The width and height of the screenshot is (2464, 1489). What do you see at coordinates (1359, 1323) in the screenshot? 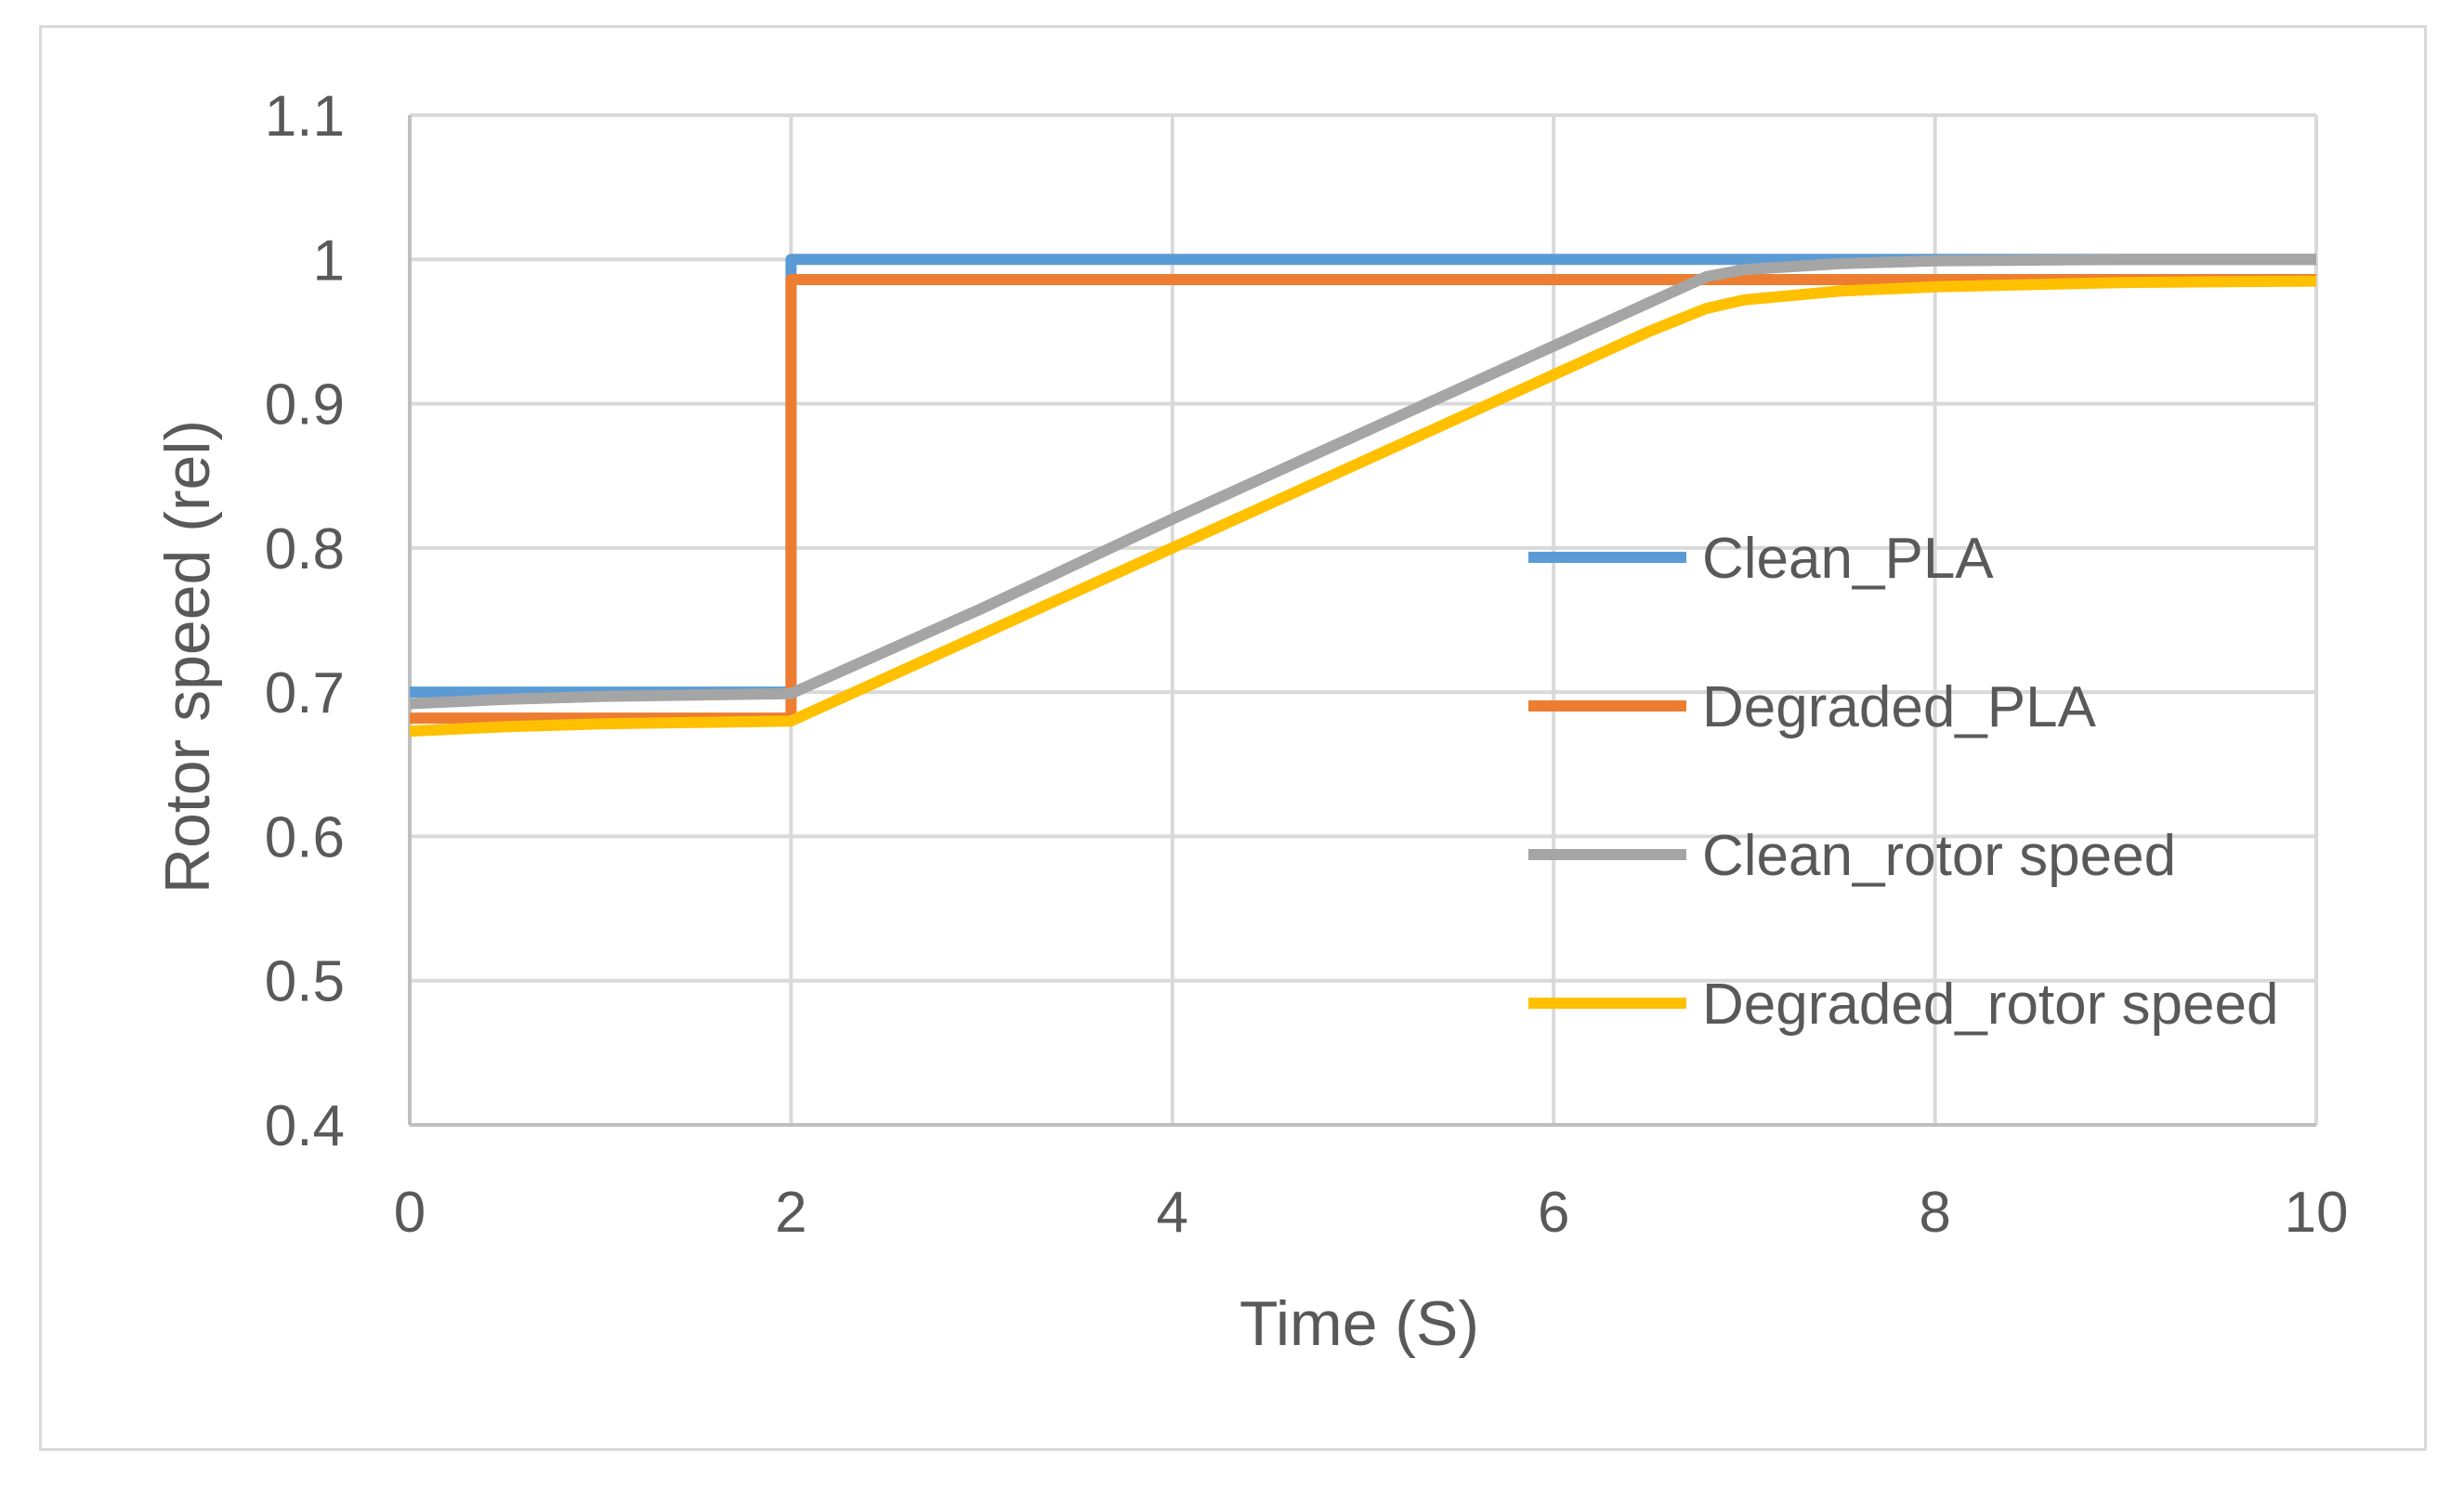
I see `x-axis-label: Time (S)` at bounding box center [1359, 1323].